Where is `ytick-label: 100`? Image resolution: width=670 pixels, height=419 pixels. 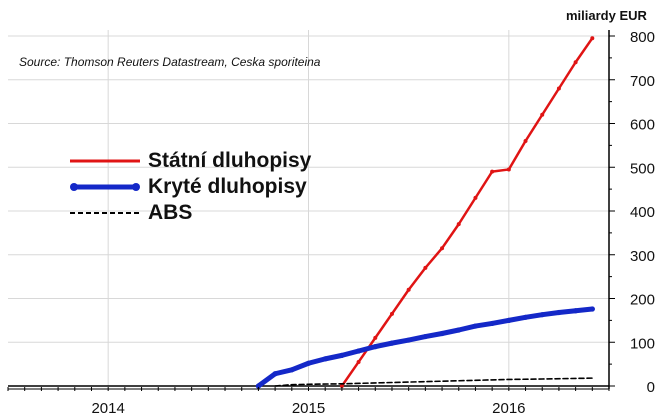 ytick-label: 100 is located at coordinates (642, 343).